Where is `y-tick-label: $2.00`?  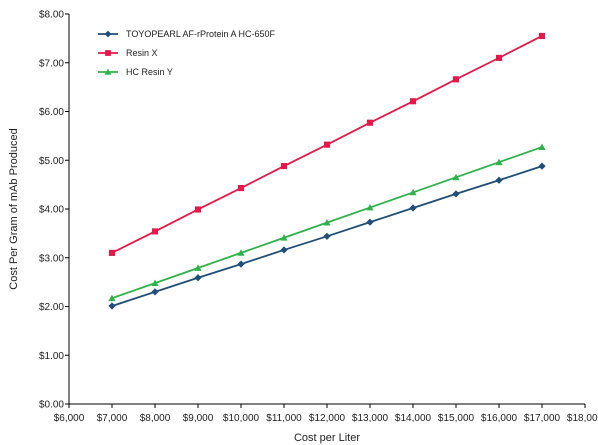
y-tick-label: $2.00 is located at coordinates (51, 307).